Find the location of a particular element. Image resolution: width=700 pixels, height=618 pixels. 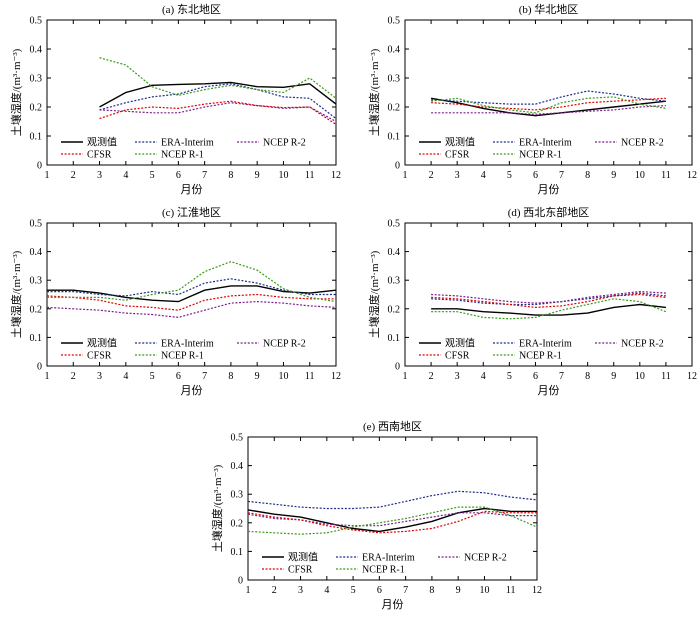

y-tick-label: 0.2 is located at coordinates (394, 309).